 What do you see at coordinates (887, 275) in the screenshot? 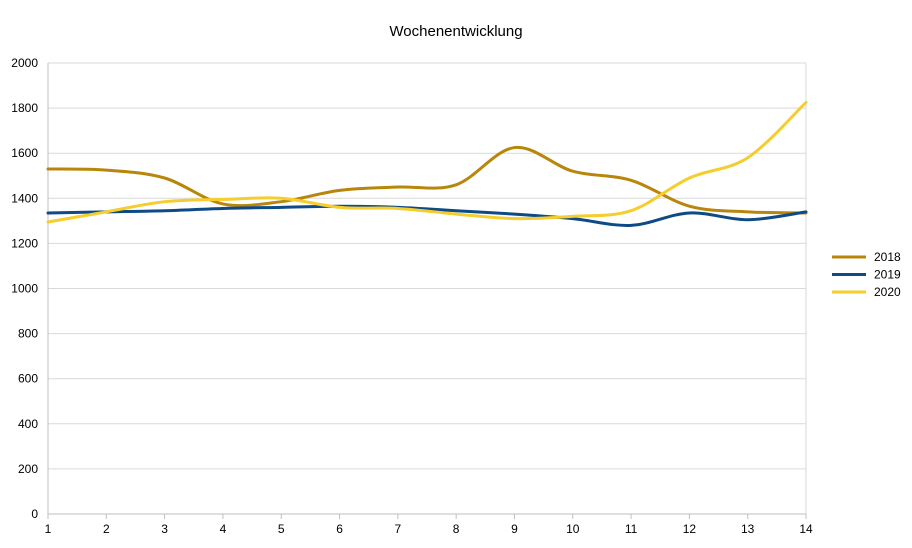
I see `legend-label-2019: 2019` at bounding box center [887, 275].